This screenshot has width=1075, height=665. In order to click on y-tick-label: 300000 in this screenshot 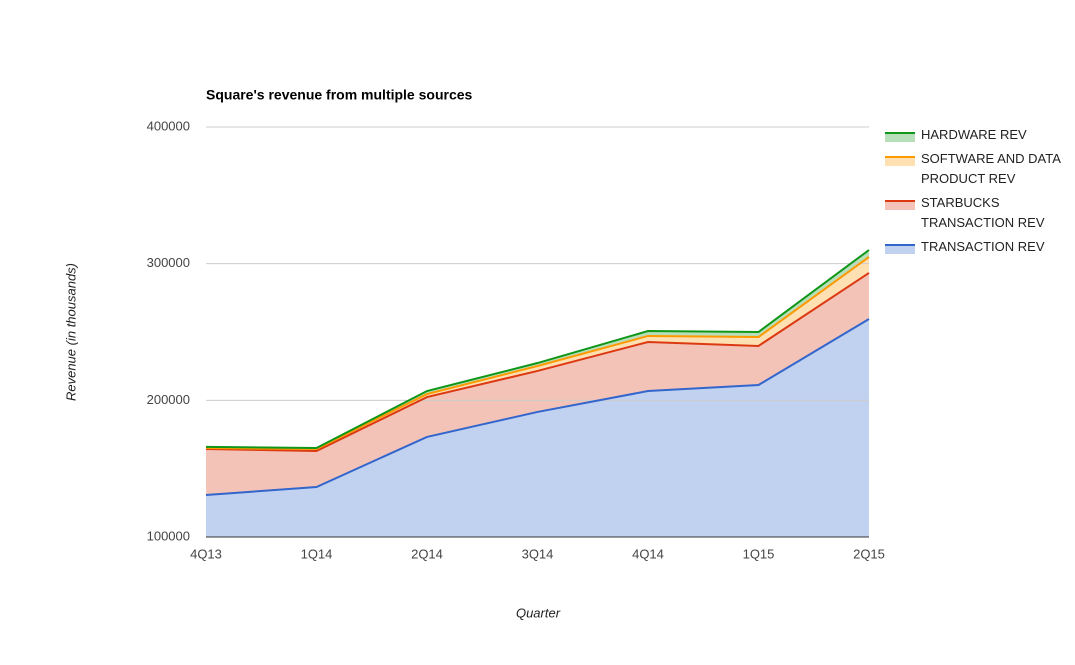, I will do `click(168, 262)`.